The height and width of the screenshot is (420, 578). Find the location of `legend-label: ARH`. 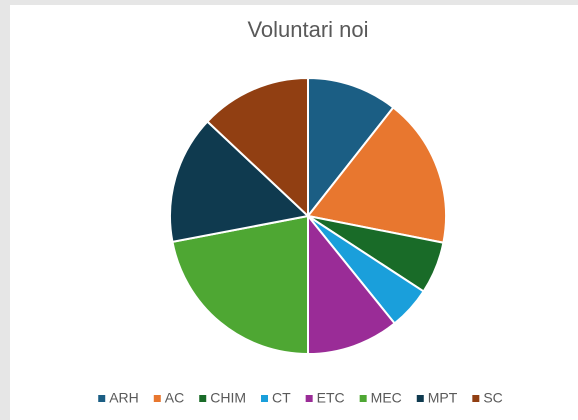

legend-label: ARH is located at coordinates (124, 398).